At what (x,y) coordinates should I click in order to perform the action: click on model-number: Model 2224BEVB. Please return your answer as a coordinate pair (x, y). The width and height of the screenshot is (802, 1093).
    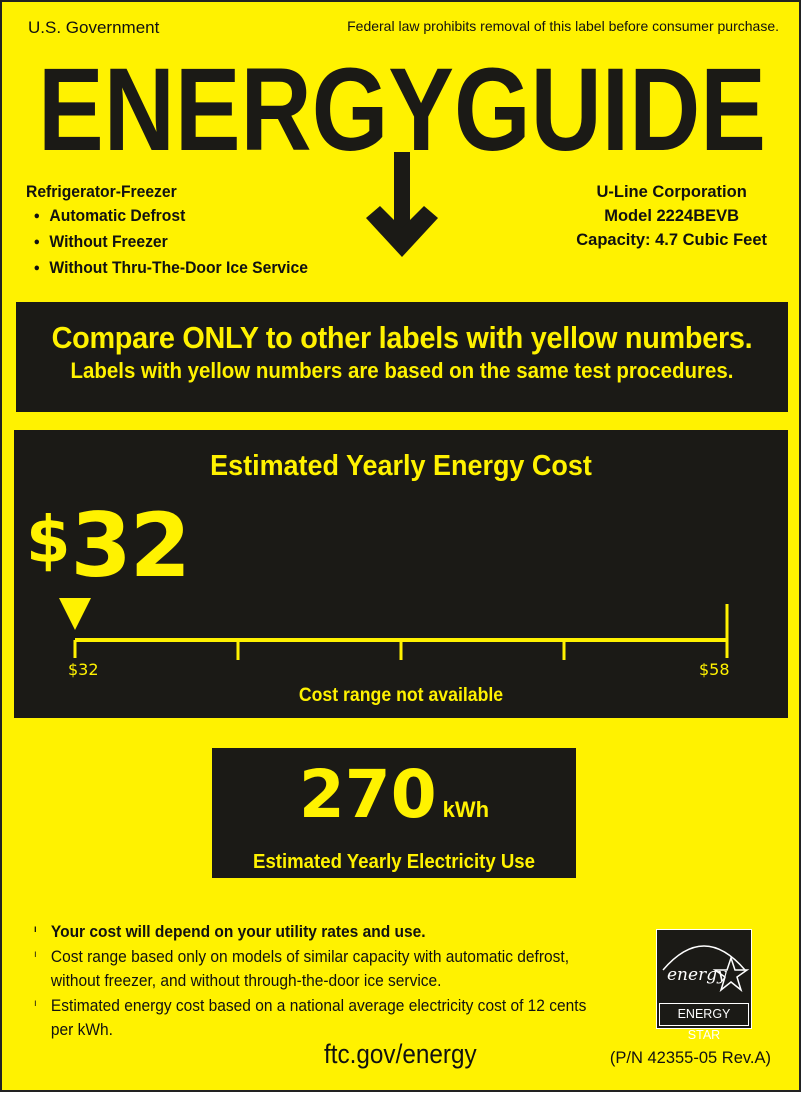
    Looking at the image, I should click on (672, 216).